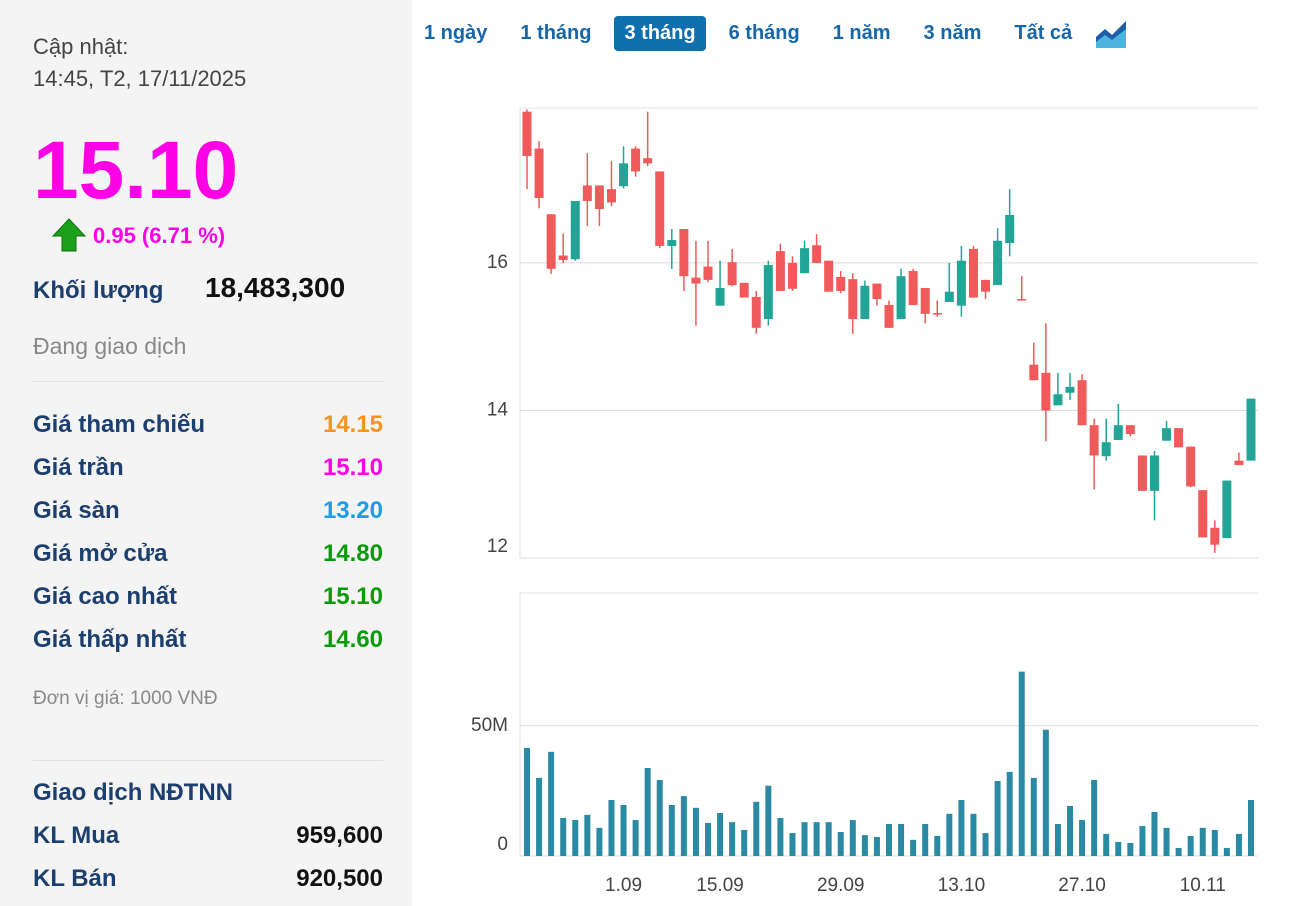 This screenshot has width=1312, height=906. Describe the element at coordinates (841, 885) in the screenshot. I see `x-tick-label: 29.09` at that location.